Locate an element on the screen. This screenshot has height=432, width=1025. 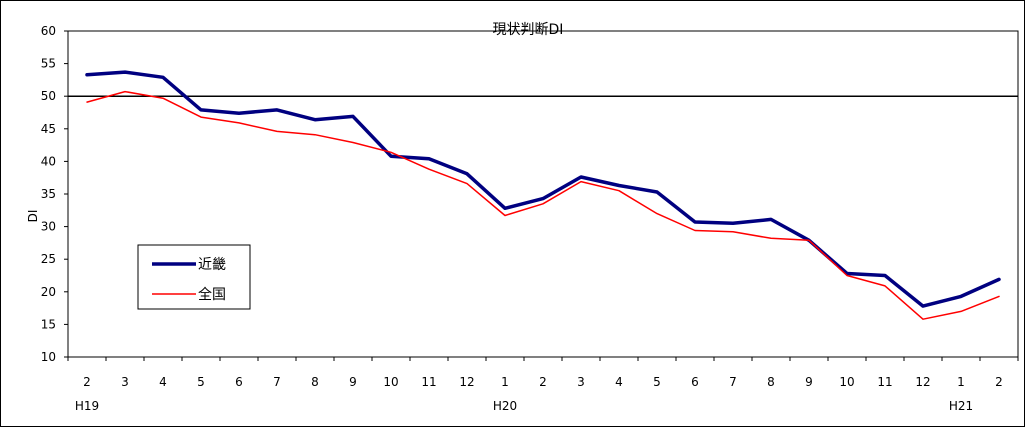
y-tick-label: 20 is located at coordinates (48, 292).